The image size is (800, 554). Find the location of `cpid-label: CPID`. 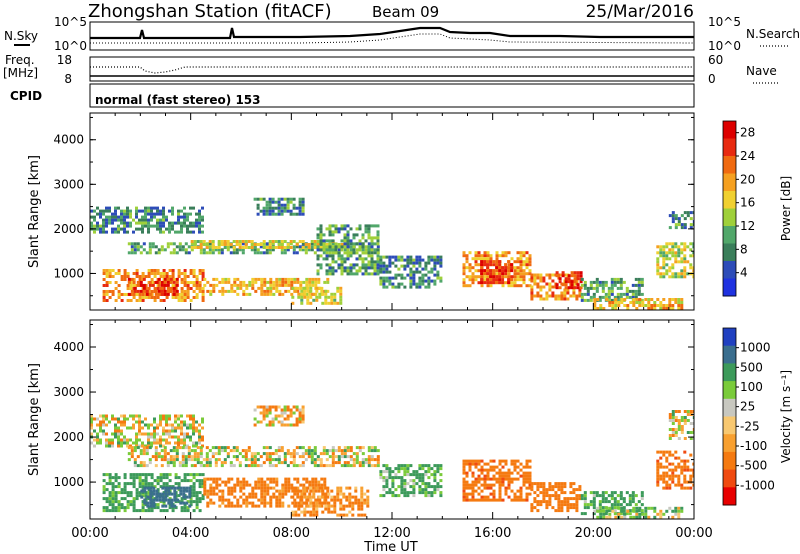

cpid-label: CPID is located at coordinates (26, 96).